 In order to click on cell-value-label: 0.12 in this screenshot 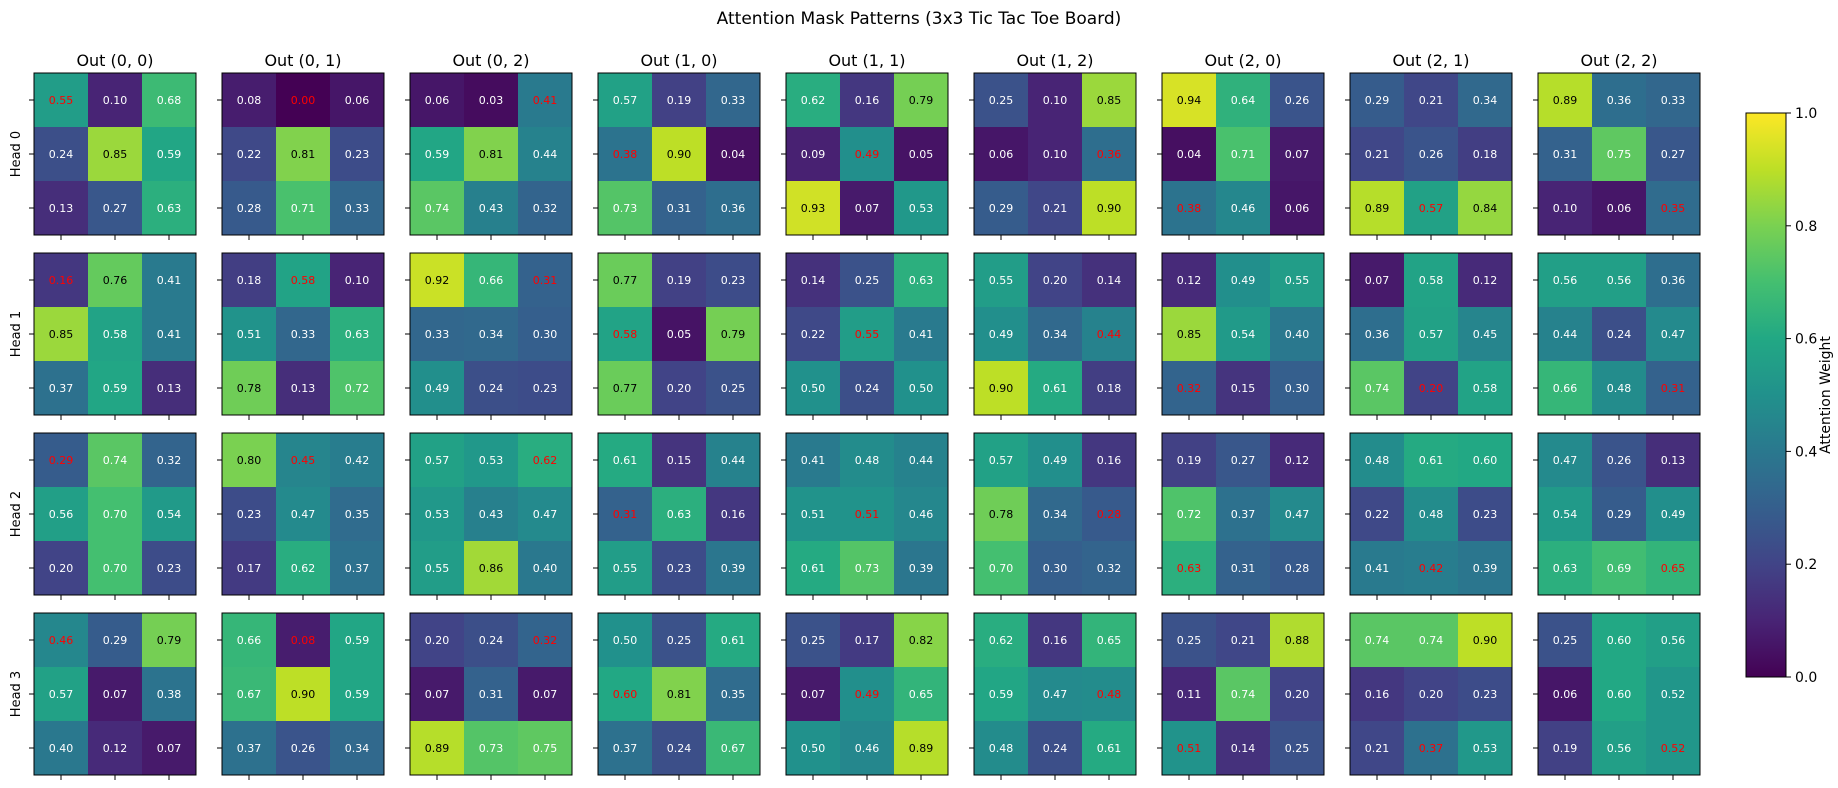, I will do `click(1189, 280)`.